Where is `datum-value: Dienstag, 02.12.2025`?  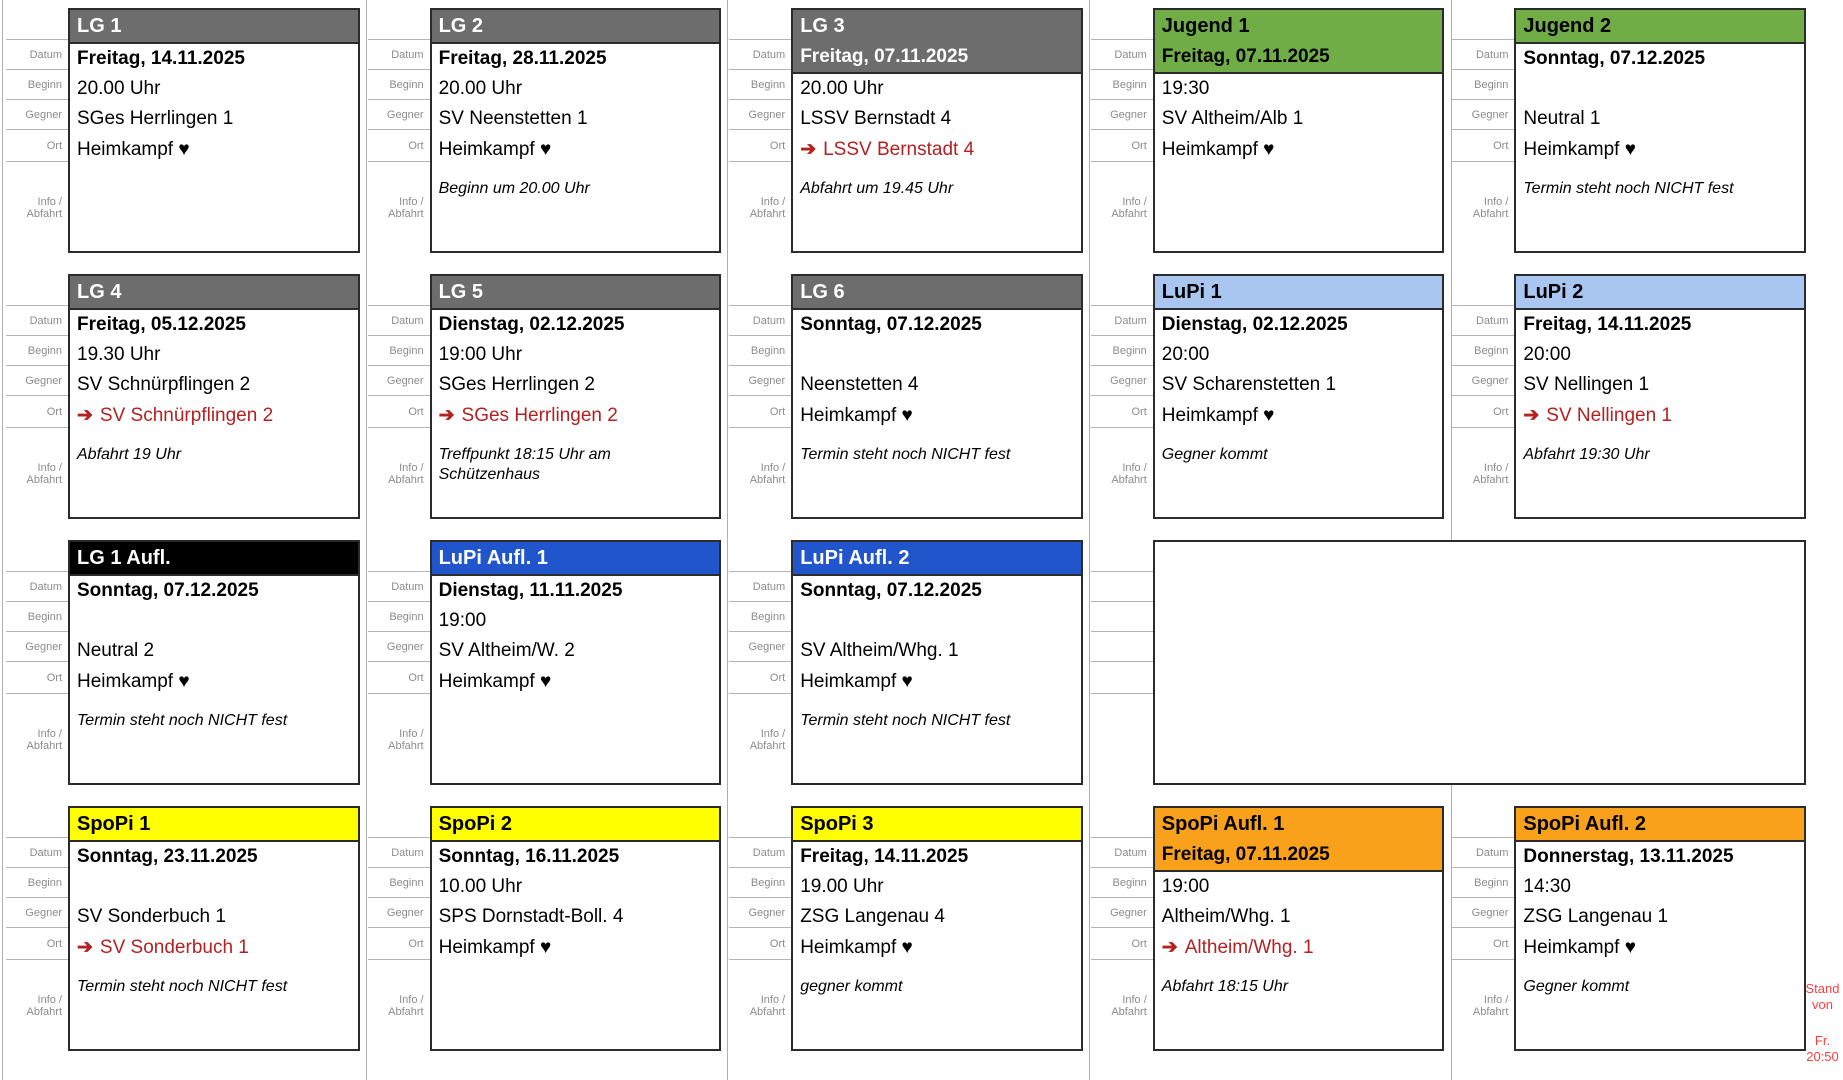 datum-value: Dienstag, 02.12.2025 is located at coordinates (531, 324).